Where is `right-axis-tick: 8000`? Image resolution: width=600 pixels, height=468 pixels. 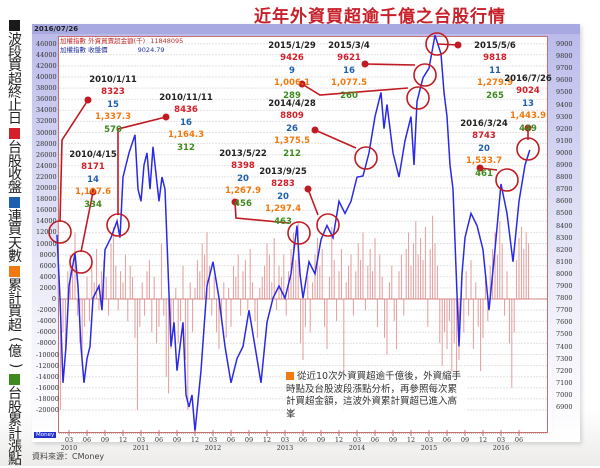 right-axis-tick: 8000 is located at coordinates (564, 273).